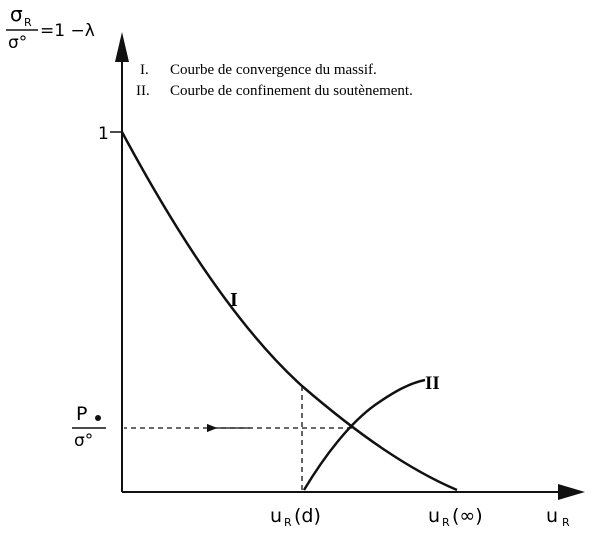  Describe the element at coordinates (16, 14) in the screenshot. I see `y-axis-label-numerator: σ` at that location.